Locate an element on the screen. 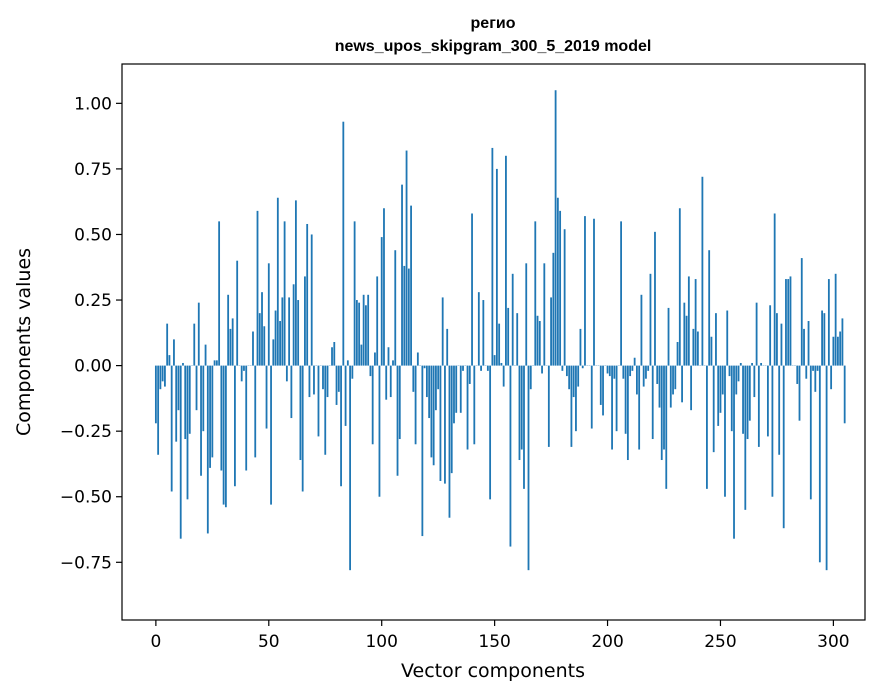 This screenshot has width=880, height=696. x-axis-ticks: 0 50 100 150 200 250 300 is located at coordinates (500, 636).